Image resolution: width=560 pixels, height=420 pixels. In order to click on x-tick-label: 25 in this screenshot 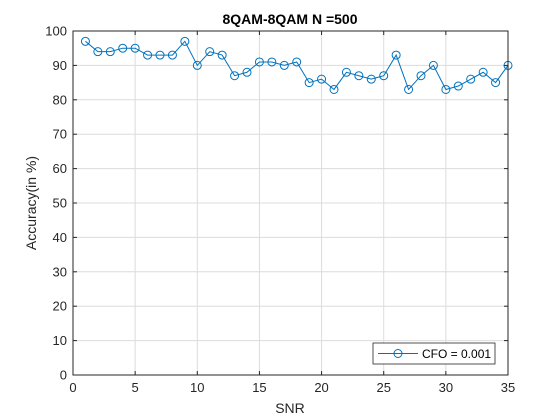, I will do `click(383, 387)`.